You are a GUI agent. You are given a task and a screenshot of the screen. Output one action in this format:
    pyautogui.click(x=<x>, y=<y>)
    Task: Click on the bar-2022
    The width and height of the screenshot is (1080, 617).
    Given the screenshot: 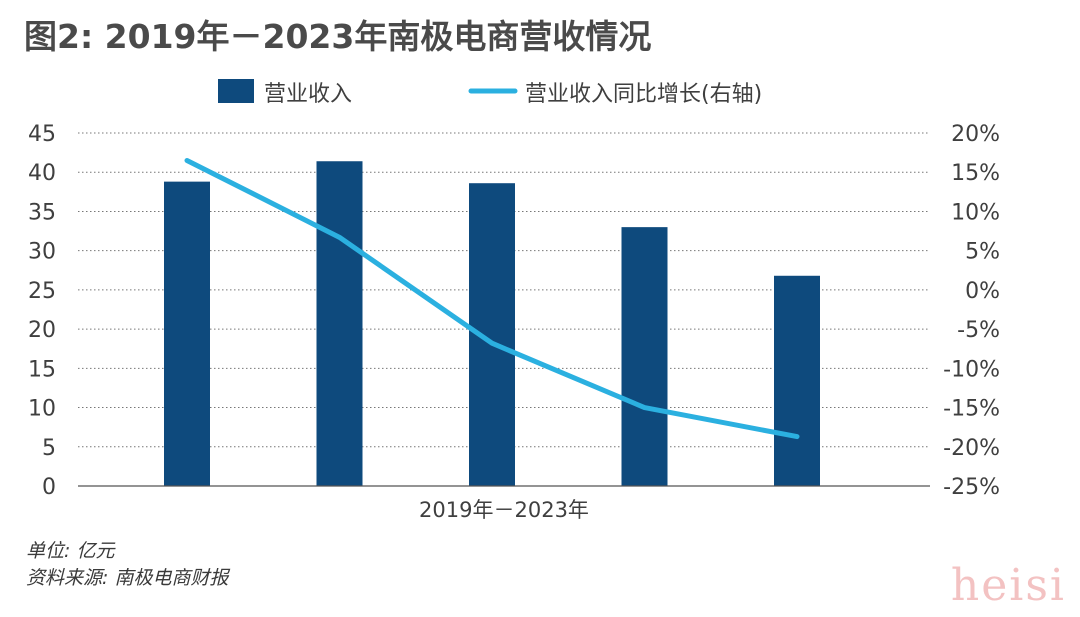 What is the action you would take?
    pyautogui.click(x=644, y=356)
    